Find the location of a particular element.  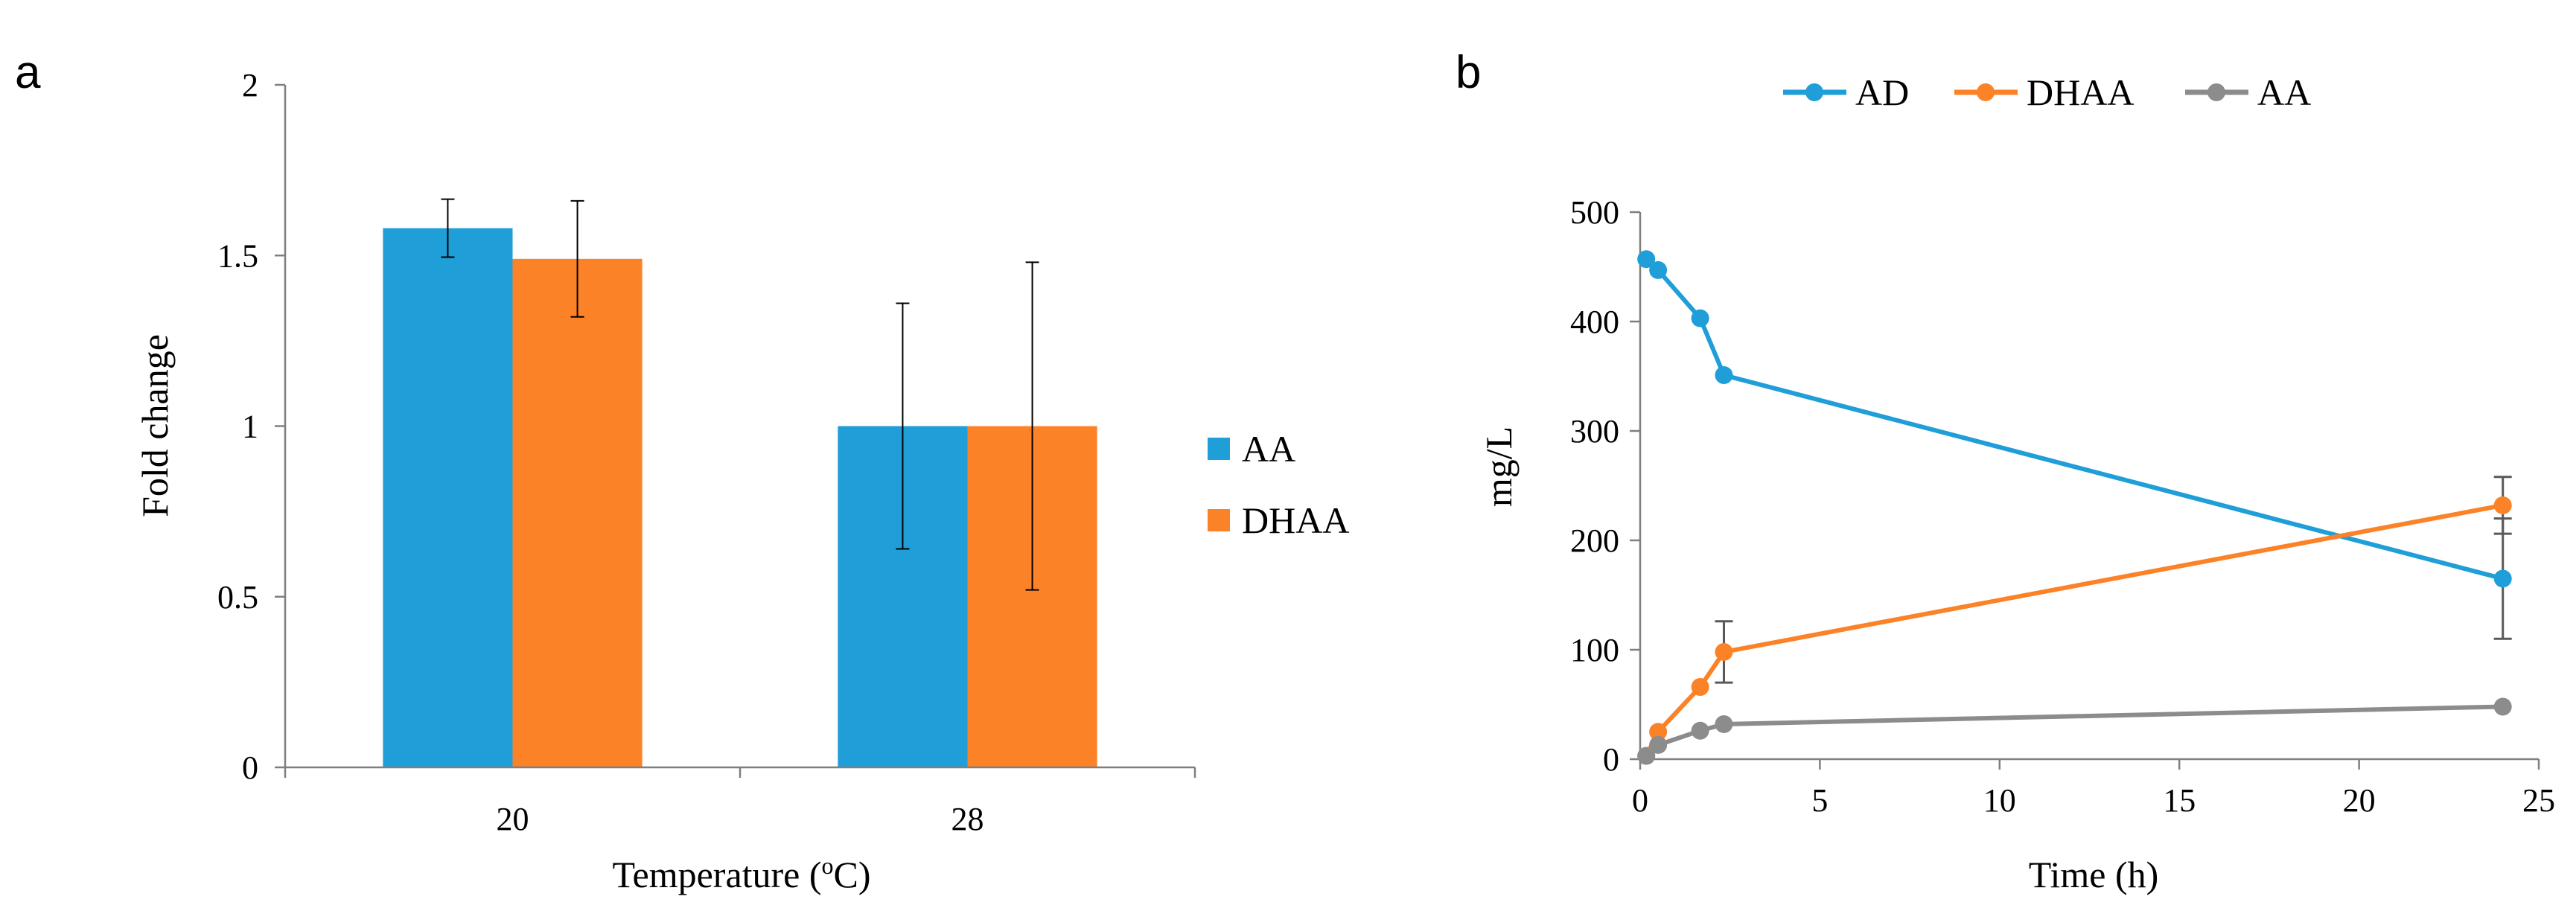

x-axis-label-text: Temperature ( is located at coordinates (716, 875).